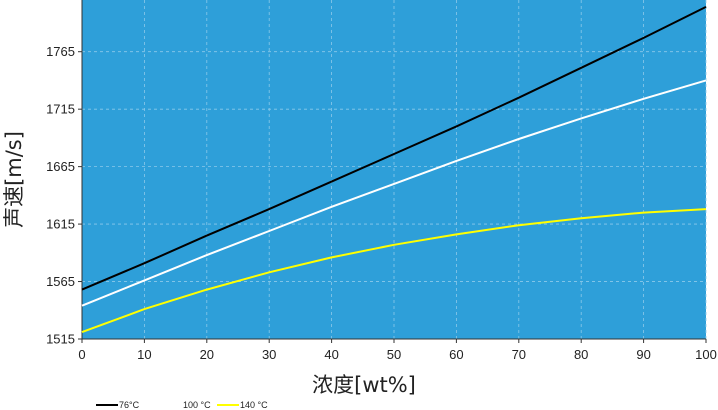  I want to click on x-tick-label: 10, so click(144, 354).